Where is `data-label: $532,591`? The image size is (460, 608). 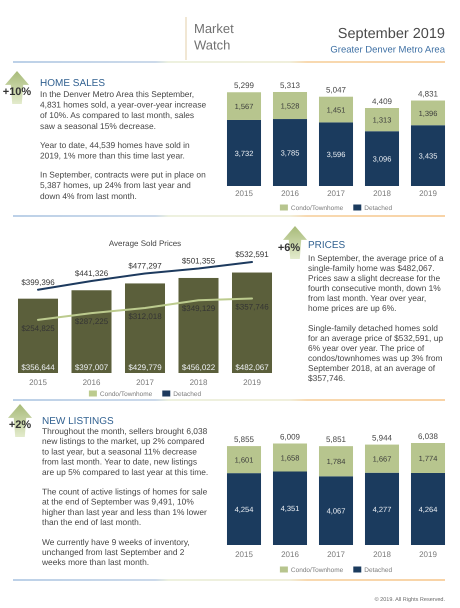 data-label: $532,591 is located at coordinates (252, 254).